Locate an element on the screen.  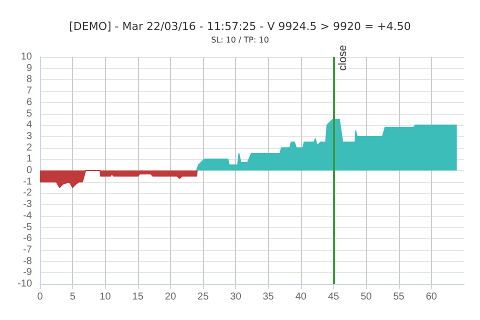
y-tick-label: 1 is located at coordinates (29, 159).